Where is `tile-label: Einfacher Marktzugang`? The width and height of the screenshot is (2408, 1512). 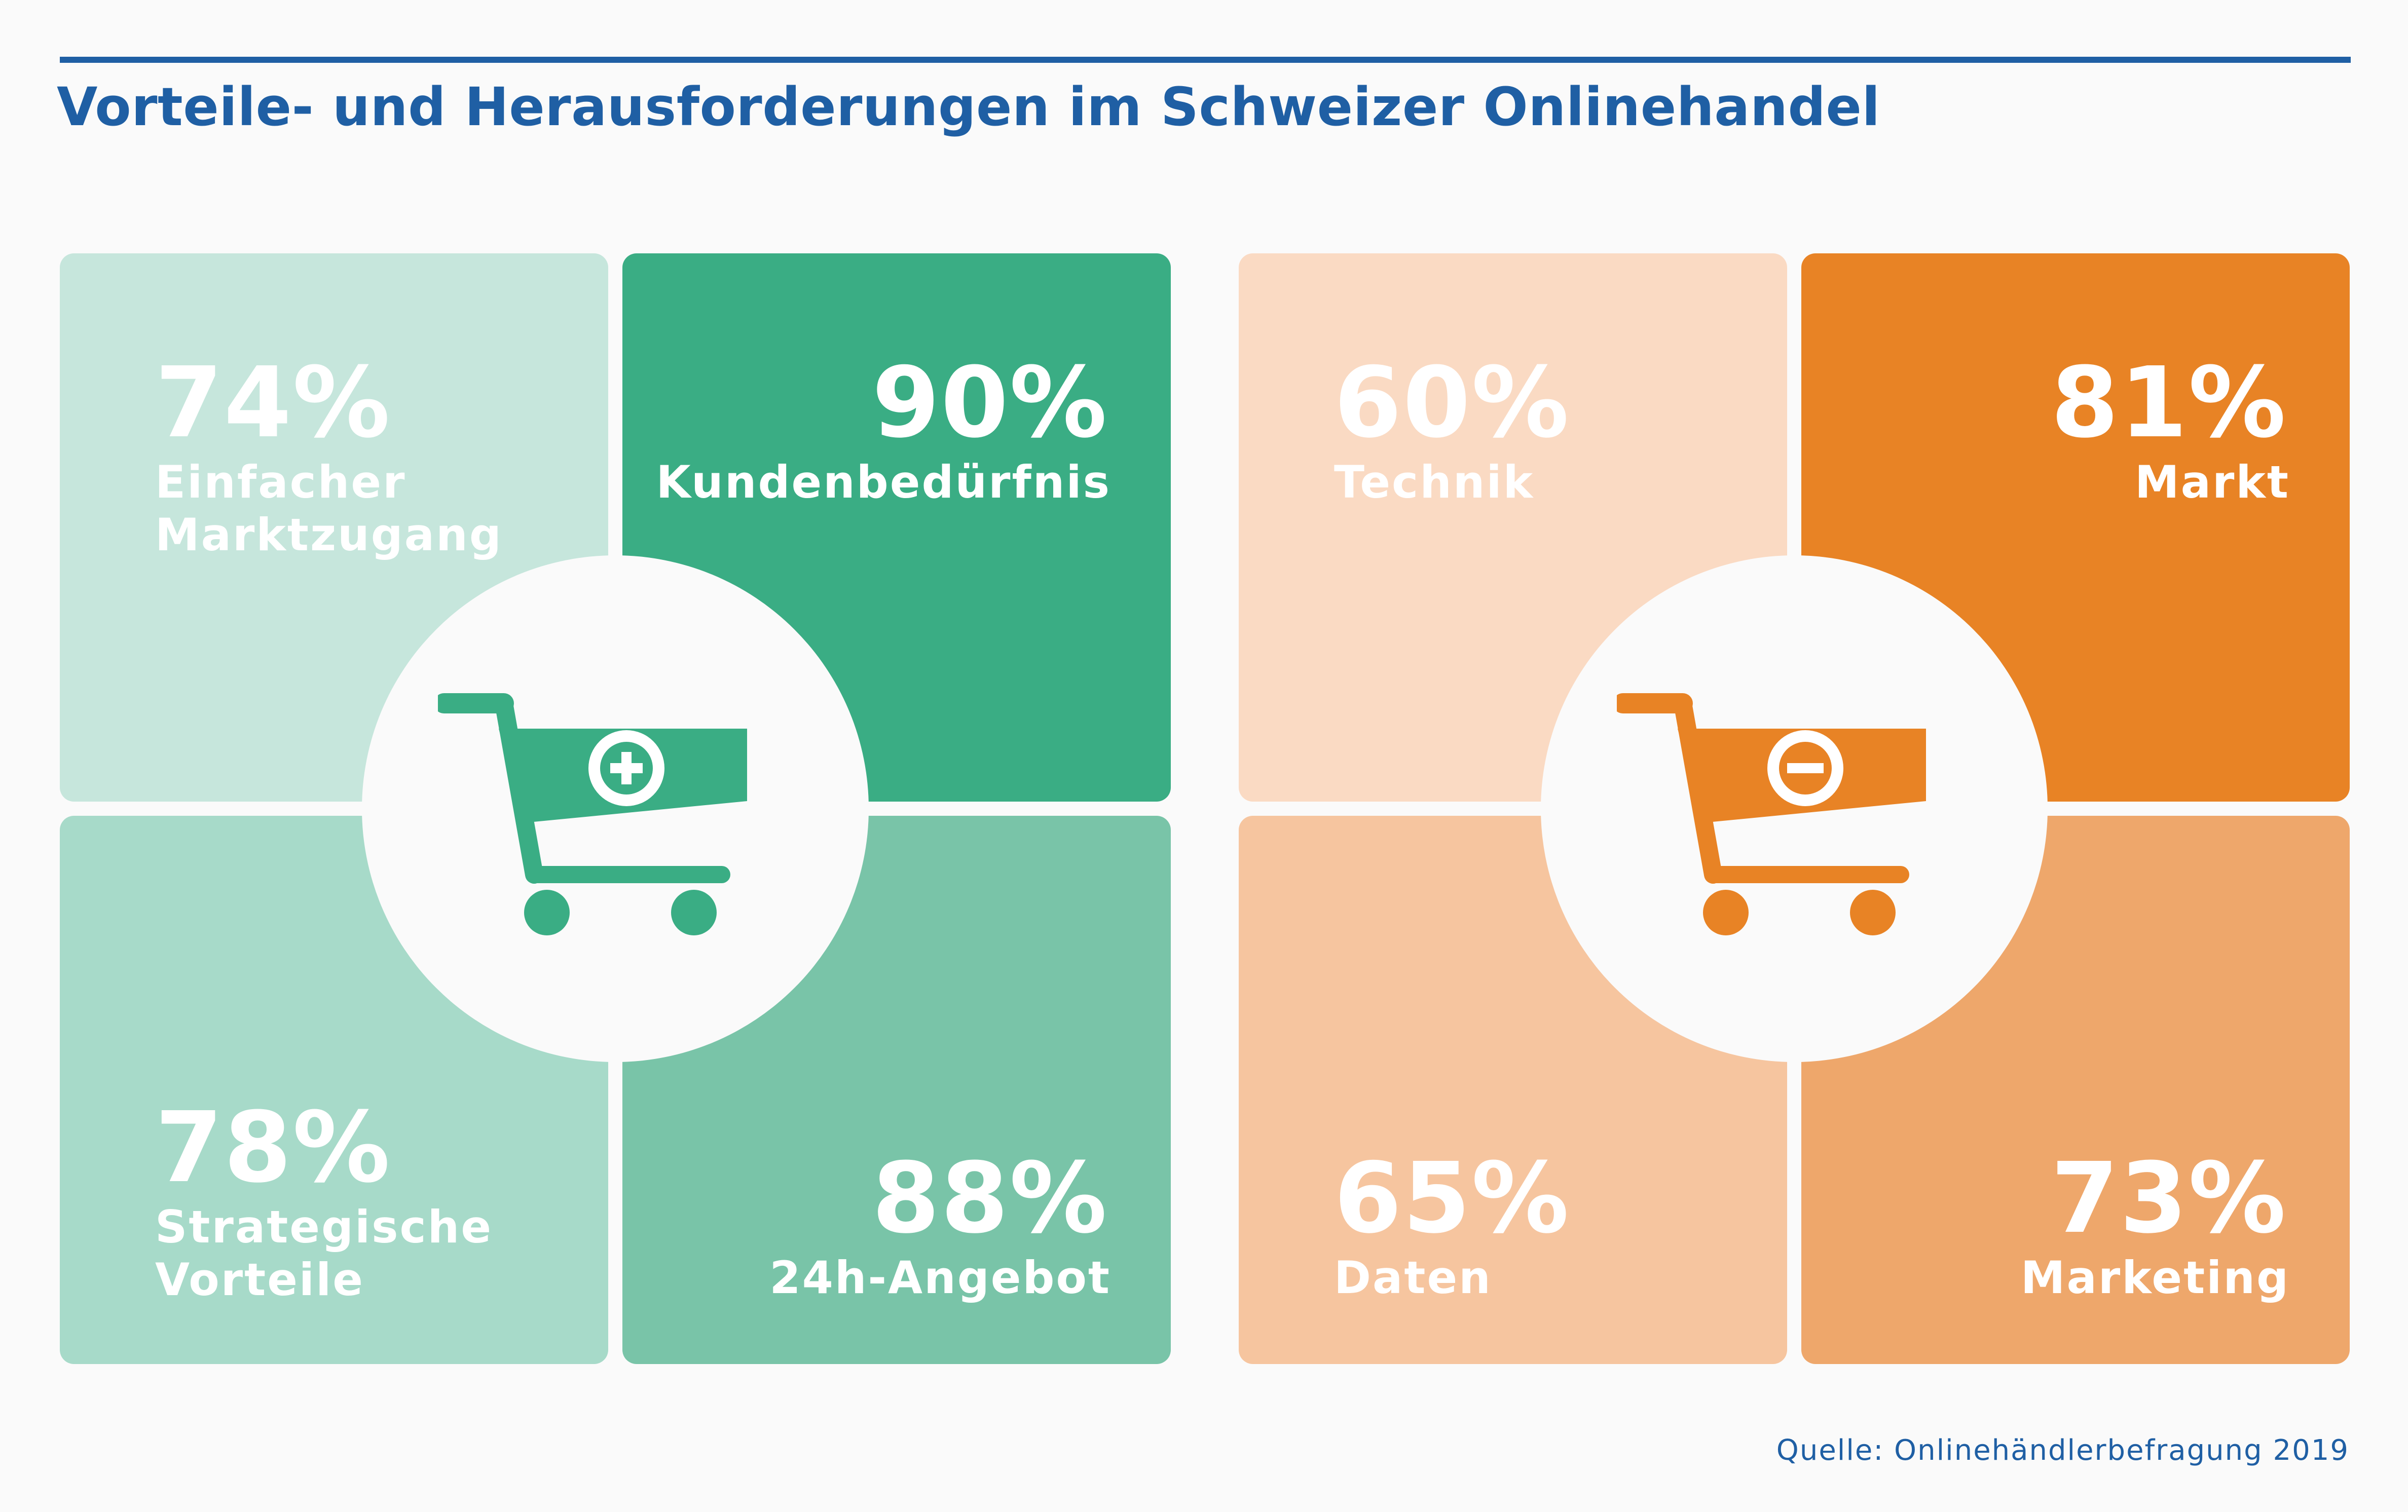
tile-label: Einfacher Marktzugang is located at coordinates (329, 508).